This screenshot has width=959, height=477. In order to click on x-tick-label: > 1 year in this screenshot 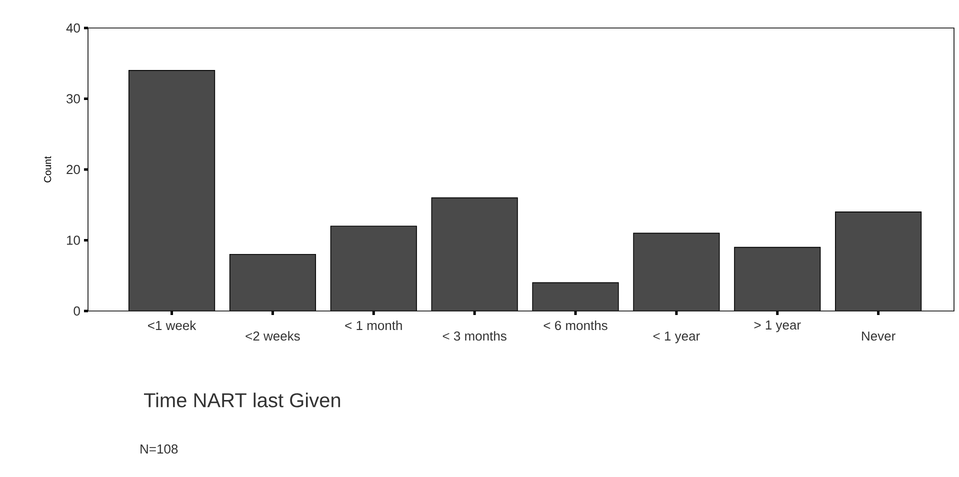, I will do `click(777, 326)`.